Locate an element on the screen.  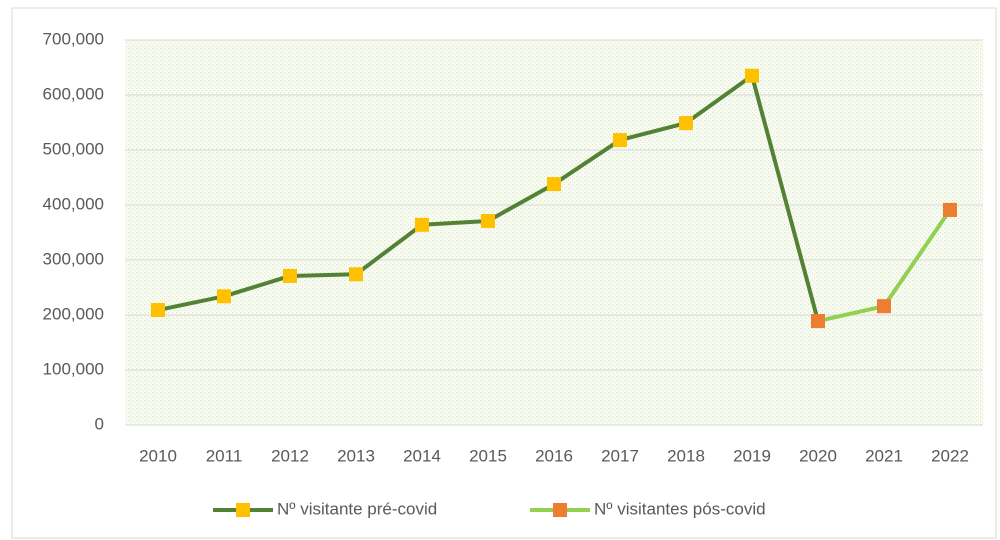
x-tick-label: 2020 is located at coordinates (818, 455).